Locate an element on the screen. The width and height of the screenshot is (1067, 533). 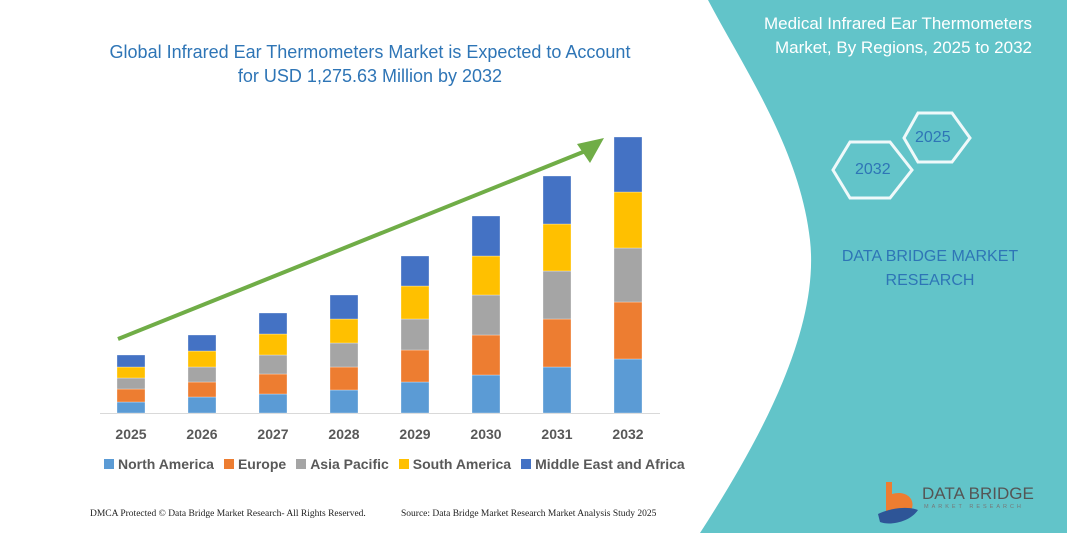
bar-segment-middle-east-and-africa-2030 is located at coordinates (486, 236).